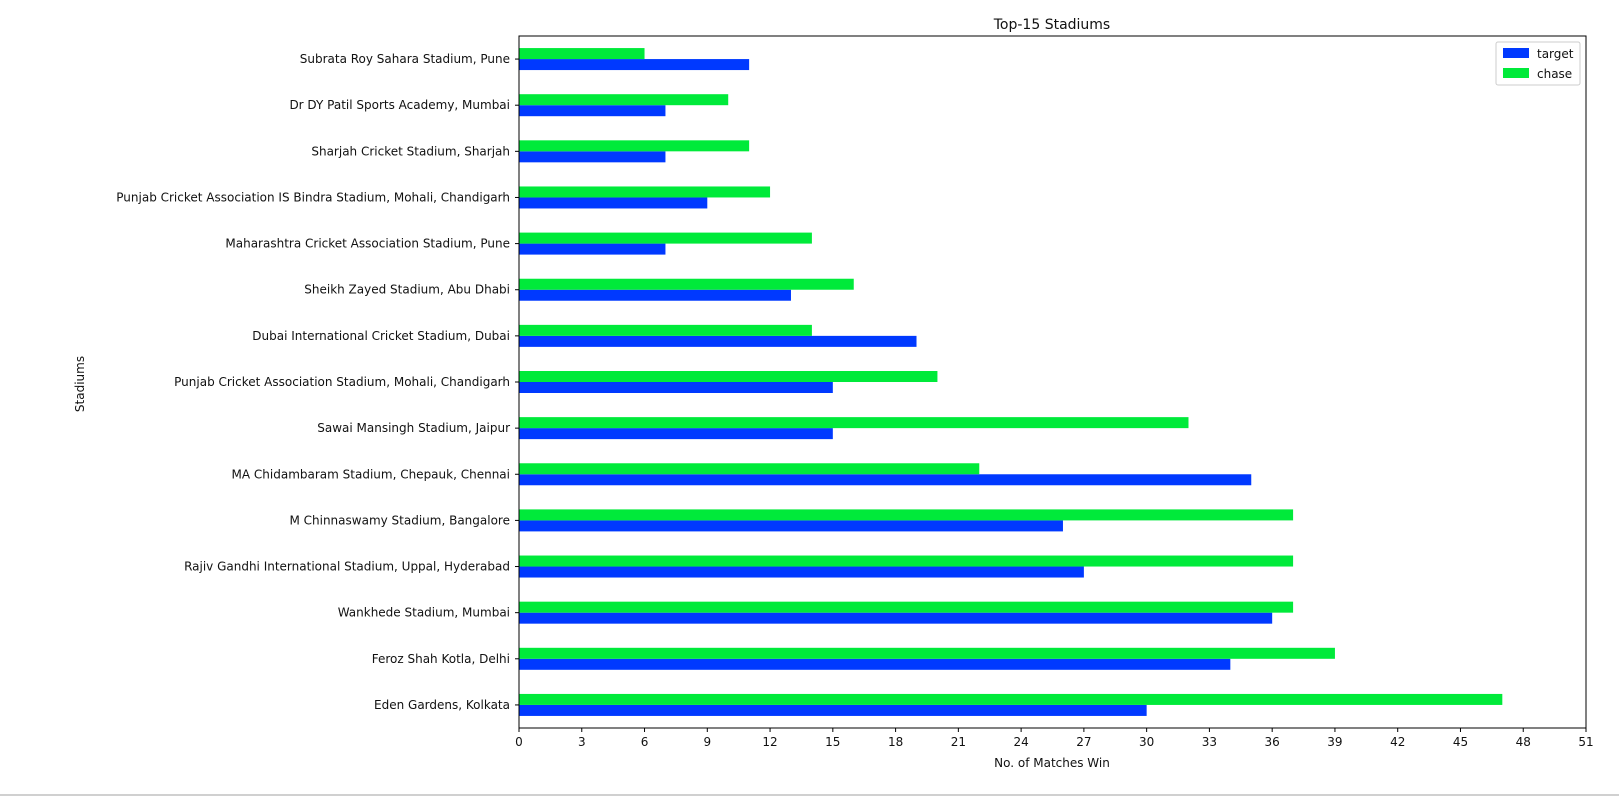 Image resolution: width=1619 pixels, height=796 pixels. Describe the element at coordinates (1051, 25) in the screenshot. I see `chart-title: Top-15 Stadiums` at that location.